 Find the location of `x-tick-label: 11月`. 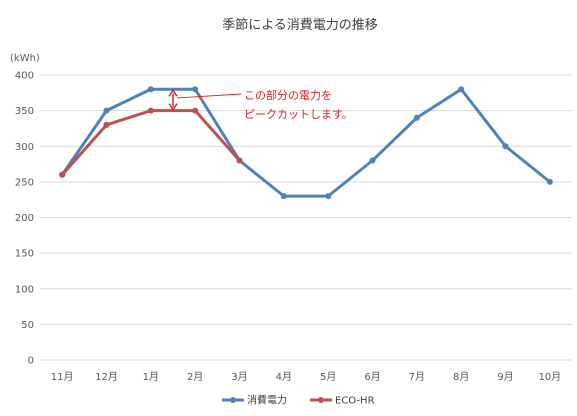

x-tick-label: 11月 is located at coordinates (62, 377).